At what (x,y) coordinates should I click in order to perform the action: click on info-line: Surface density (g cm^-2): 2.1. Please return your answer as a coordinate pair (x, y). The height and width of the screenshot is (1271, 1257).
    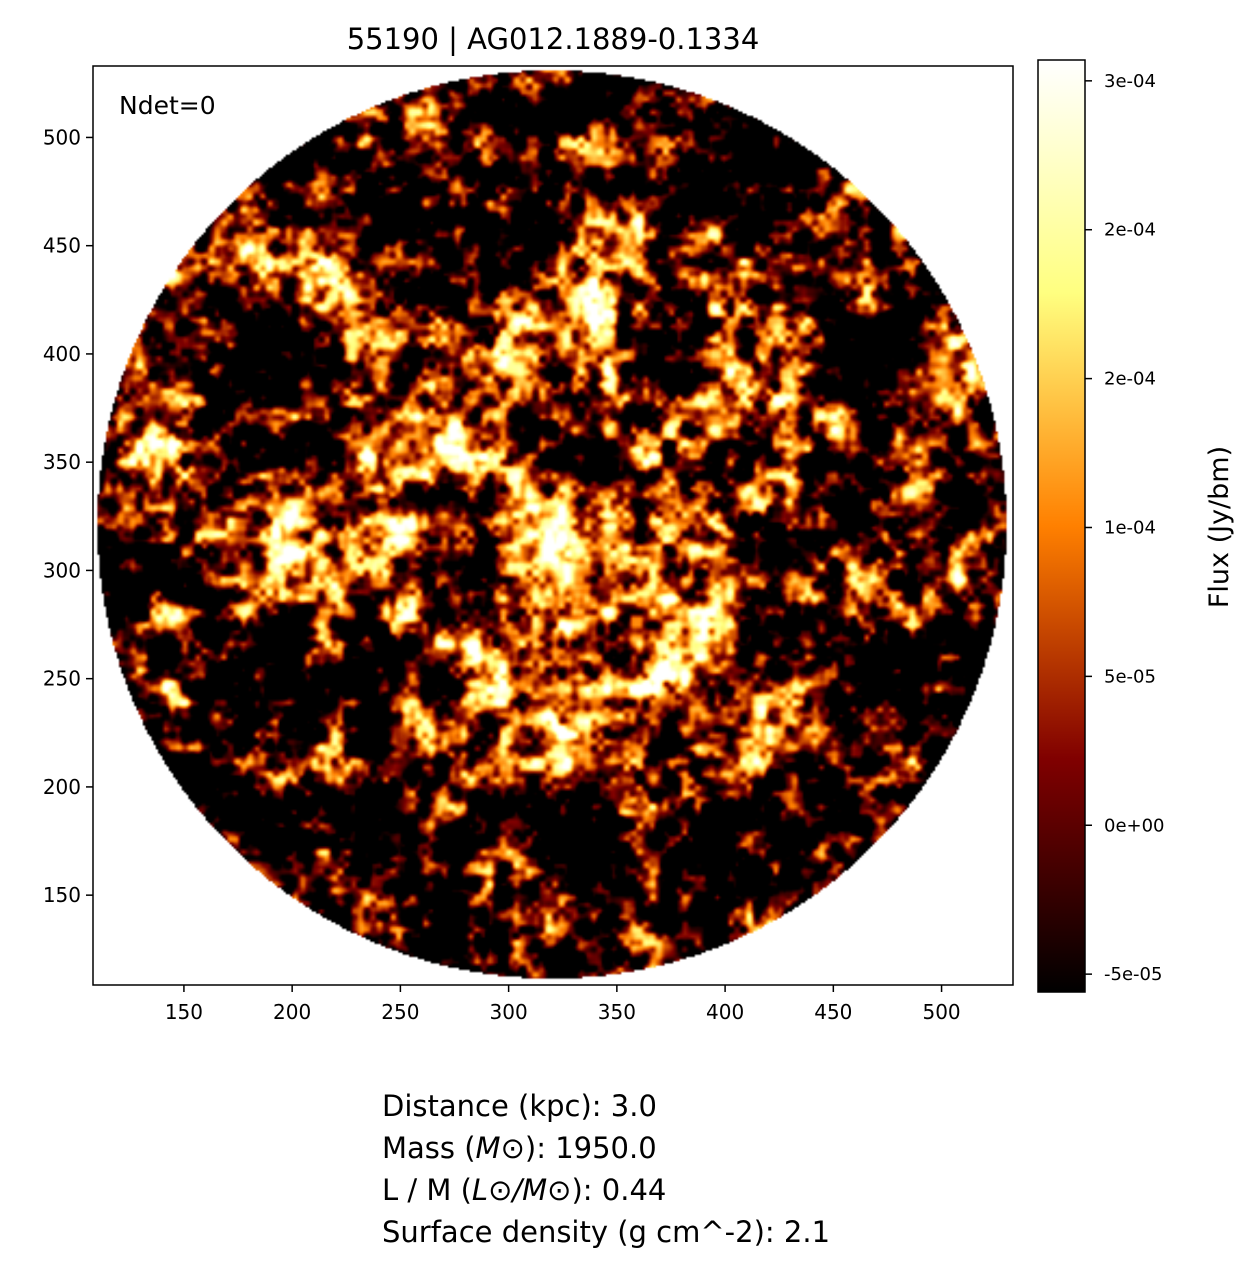
    Looking at the image, I should click on (606, 1232).